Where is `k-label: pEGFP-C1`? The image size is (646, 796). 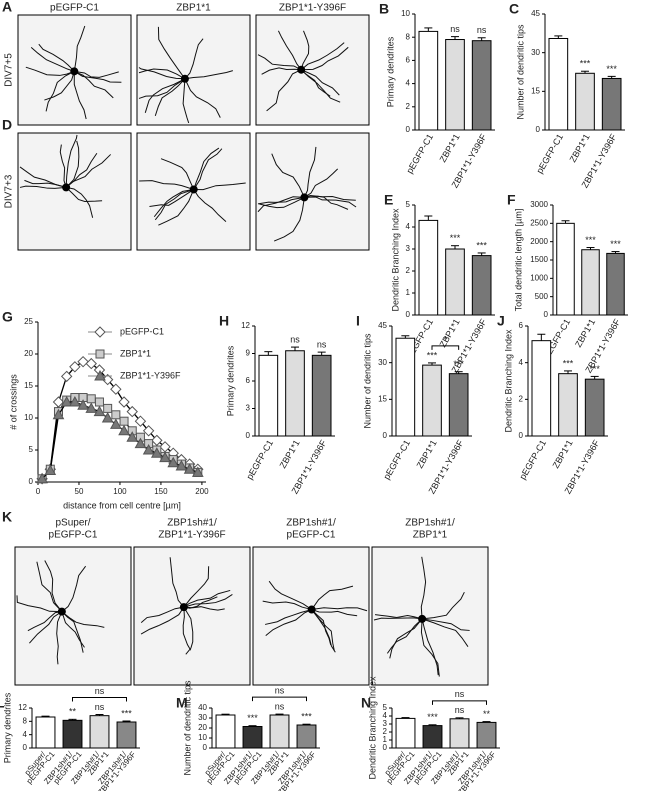 k-label: pEGFP-C1 is located at coordinates (311, 535).